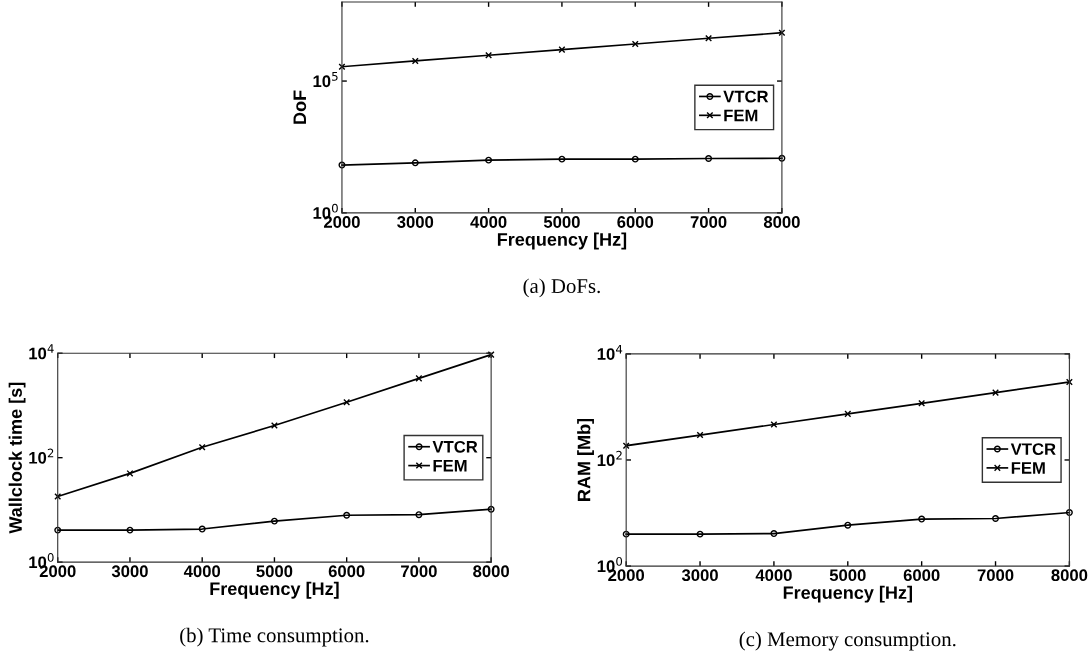 The image size is (1089, 659). I want to click on text: (b) Time consumption., so click(274, 637).